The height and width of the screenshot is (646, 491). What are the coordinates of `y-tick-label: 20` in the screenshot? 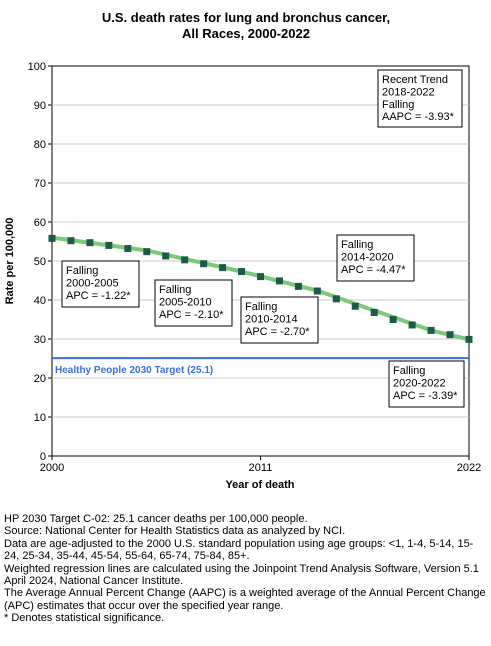 It's located at (40, 379).